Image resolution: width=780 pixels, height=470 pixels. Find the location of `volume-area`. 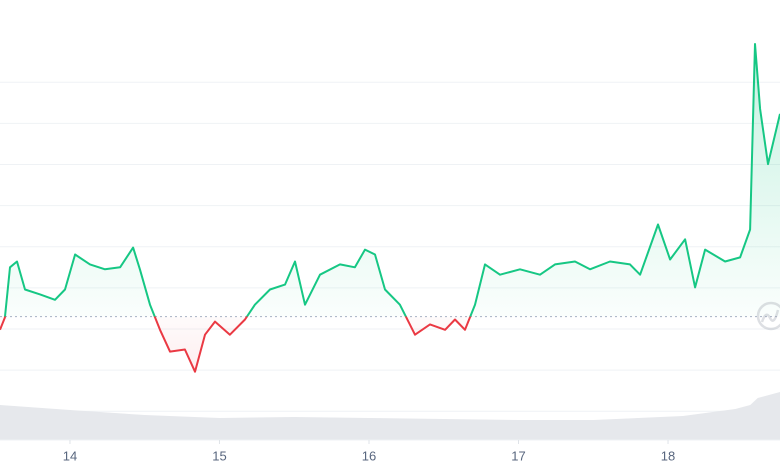

volume-area is located at coordinates (390, 416).